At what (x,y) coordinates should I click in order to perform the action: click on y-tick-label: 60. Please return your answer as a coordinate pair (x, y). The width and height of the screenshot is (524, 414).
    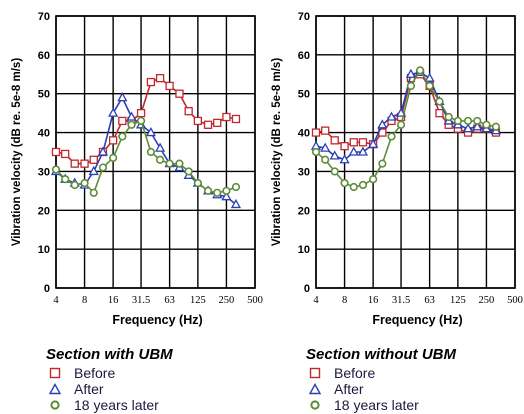
    Looking at the image, I should click on (304, 56).